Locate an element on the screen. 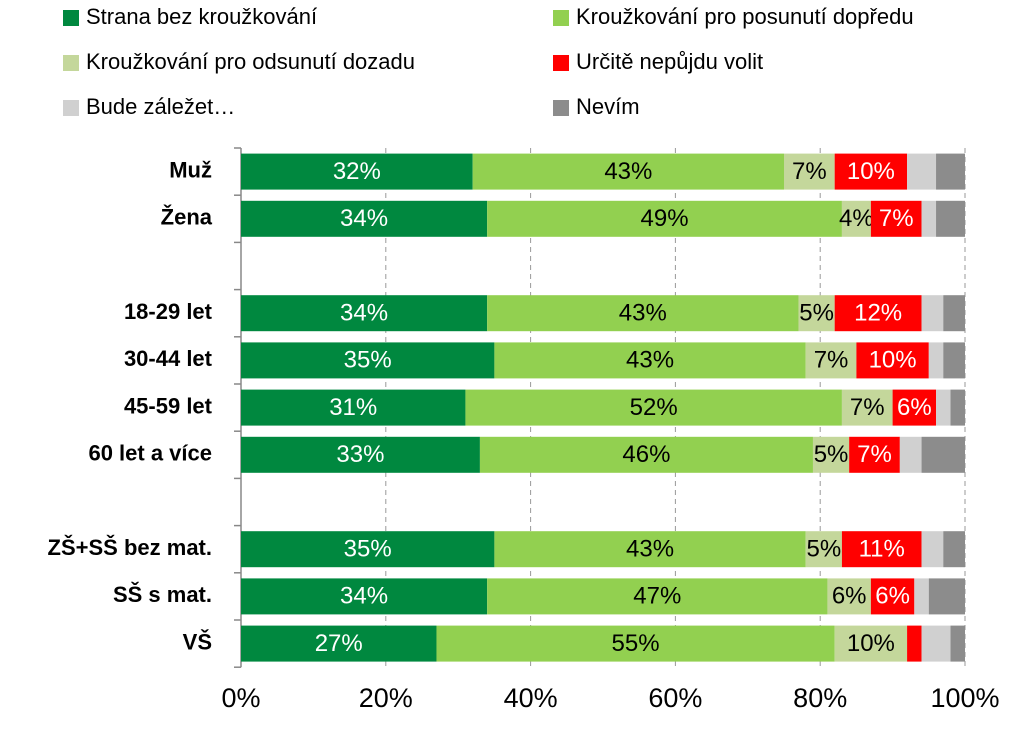 Image resolution: width=1012 pixels, height=730 pixels. category-label: VŠ is located at coordinates (197, 641).